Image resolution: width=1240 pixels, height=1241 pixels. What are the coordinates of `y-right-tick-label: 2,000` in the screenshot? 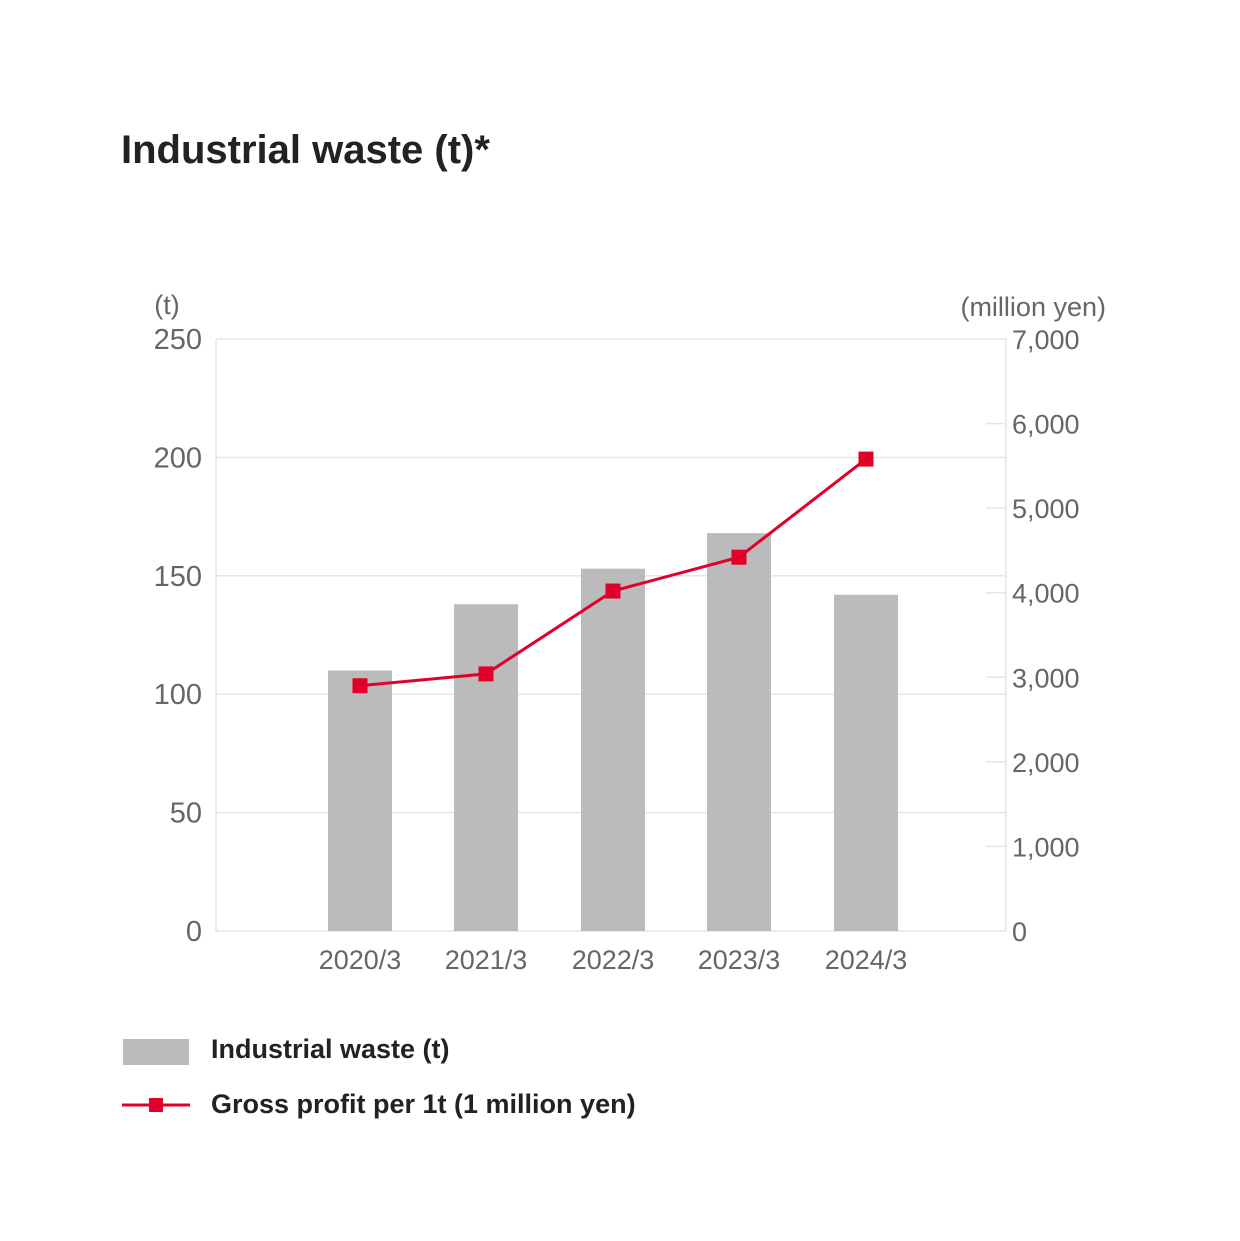 It's located at (1046, 763).